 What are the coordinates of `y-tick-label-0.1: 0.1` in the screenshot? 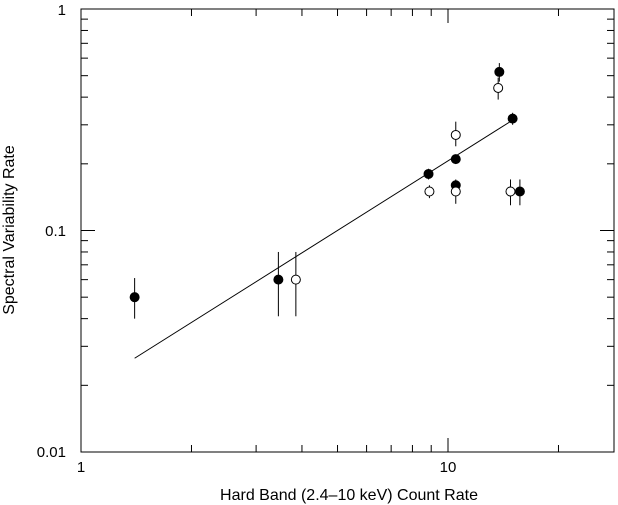 It's located at (55, 231).